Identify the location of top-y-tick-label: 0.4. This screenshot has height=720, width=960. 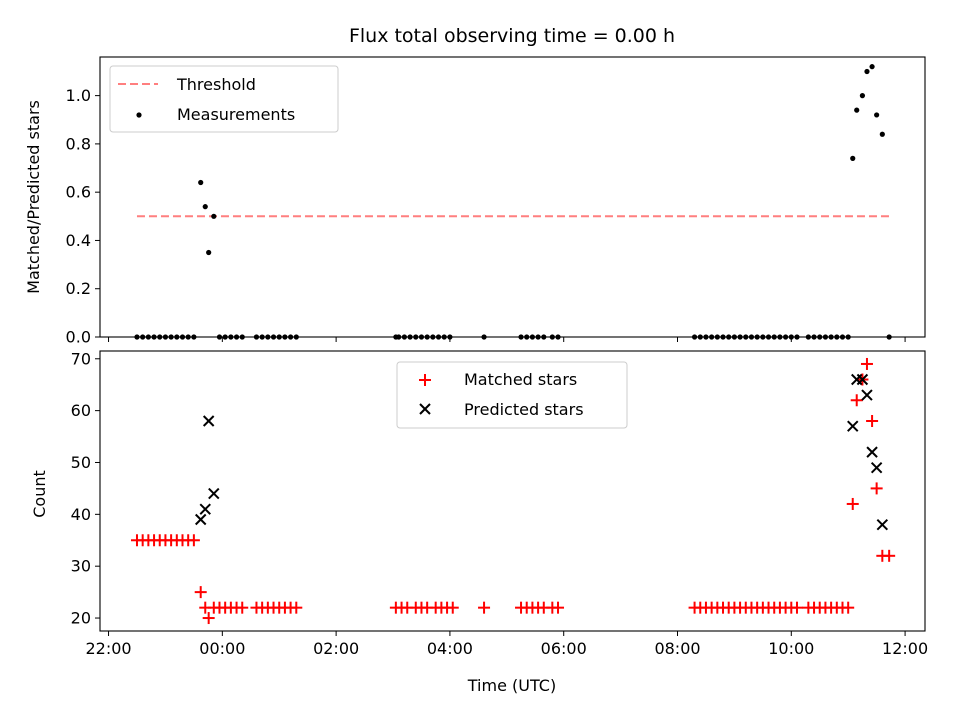
(78, 240).